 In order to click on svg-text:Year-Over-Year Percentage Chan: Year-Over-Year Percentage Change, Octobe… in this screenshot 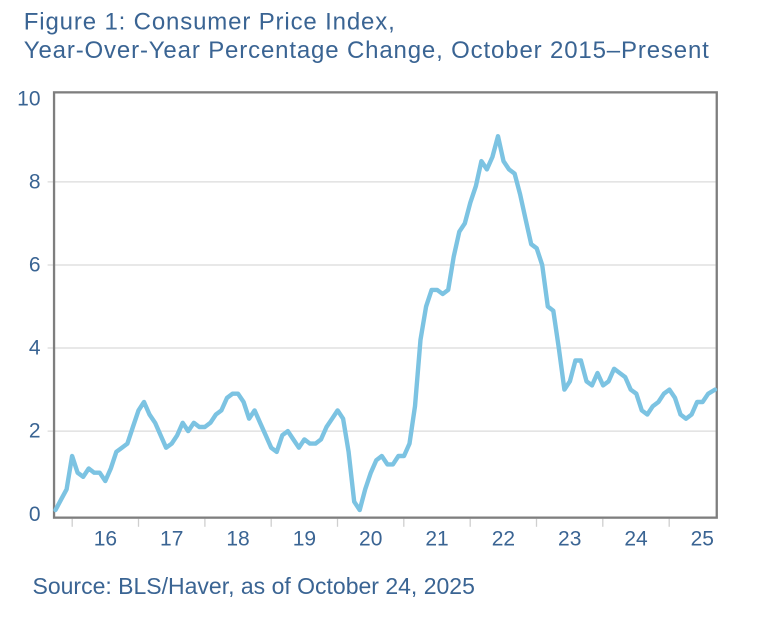, I will do `click(367, 50)`.